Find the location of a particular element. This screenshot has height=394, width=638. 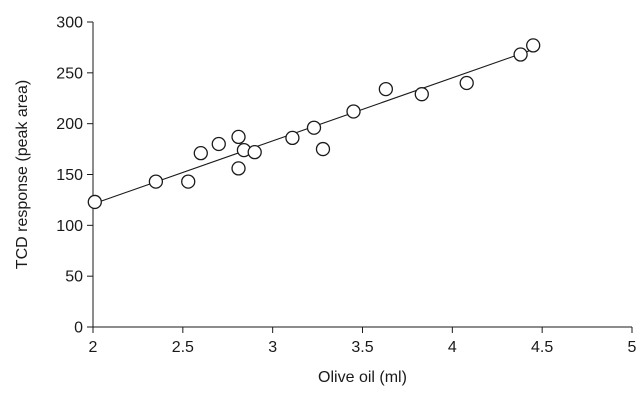

x-tick-label: 5 is located at coordinates (632, 347).